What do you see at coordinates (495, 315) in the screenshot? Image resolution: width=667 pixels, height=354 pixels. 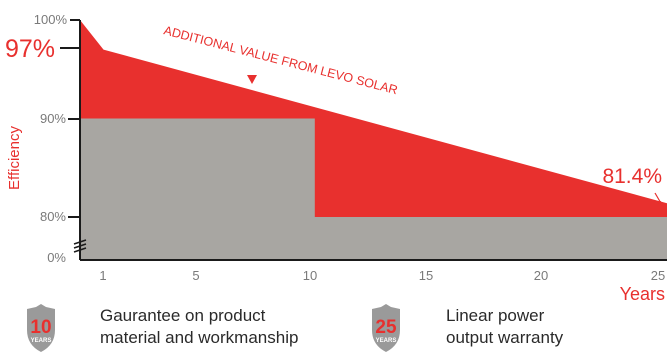 I see `badge-25-line-1: Linear power` at bounding box center [495, 315].